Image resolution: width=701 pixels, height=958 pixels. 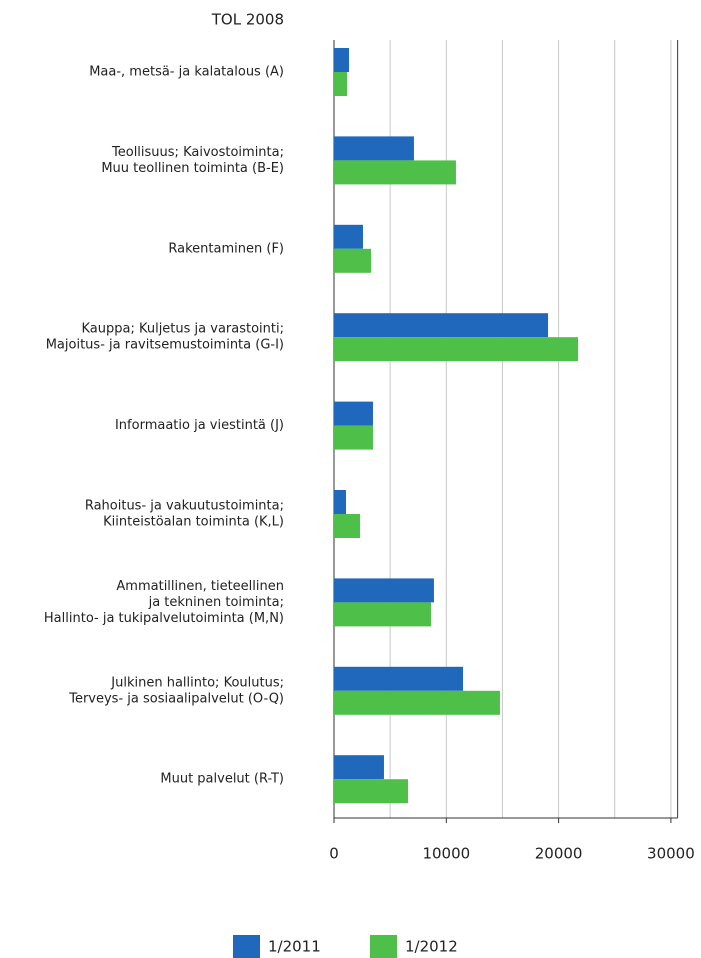 What do you see at coordinates (559, 854) in the screenshot?
I see `x-tick-label: 20000` at bounding box center [559, 854].